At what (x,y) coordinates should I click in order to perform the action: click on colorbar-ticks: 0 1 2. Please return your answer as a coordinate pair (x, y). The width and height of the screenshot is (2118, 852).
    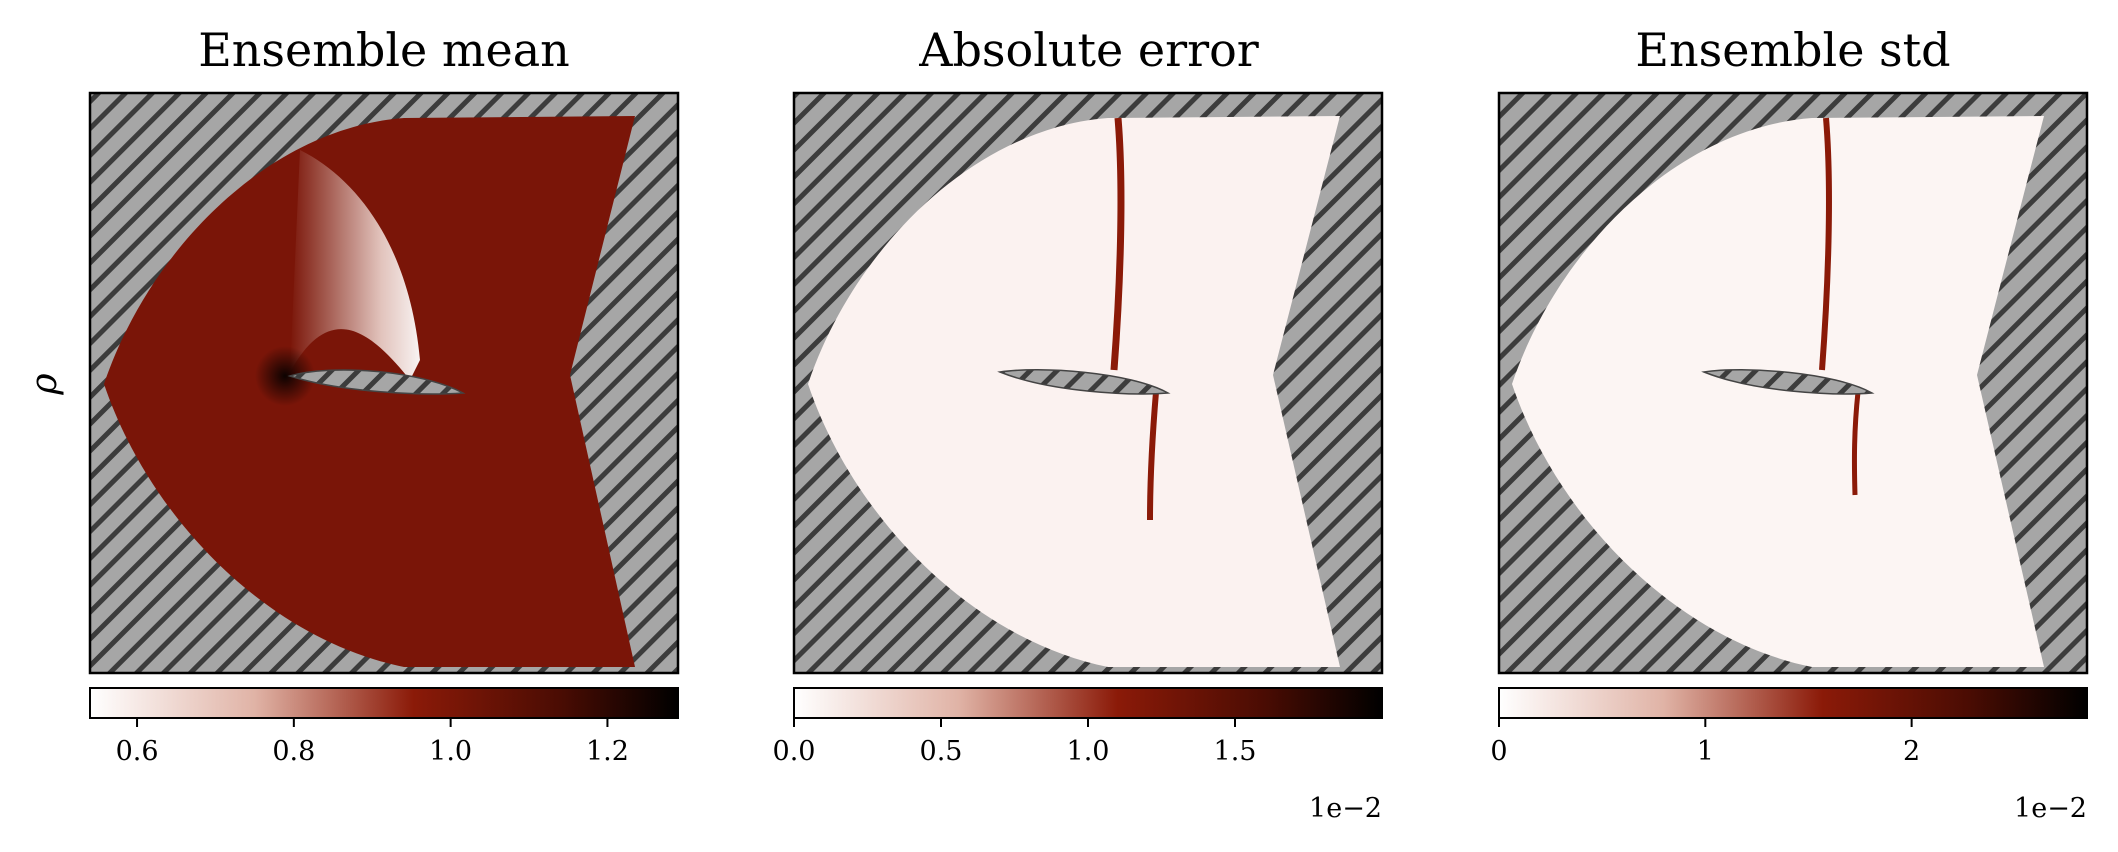
    Looking at the image, I should click on (1705, 742).